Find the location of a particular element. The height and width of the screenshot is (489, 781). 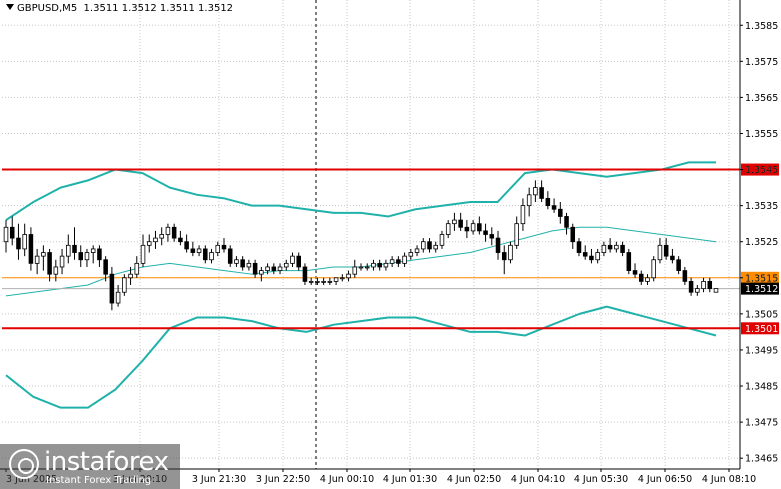

level-tag-bid is located at coordinates (760, 288).